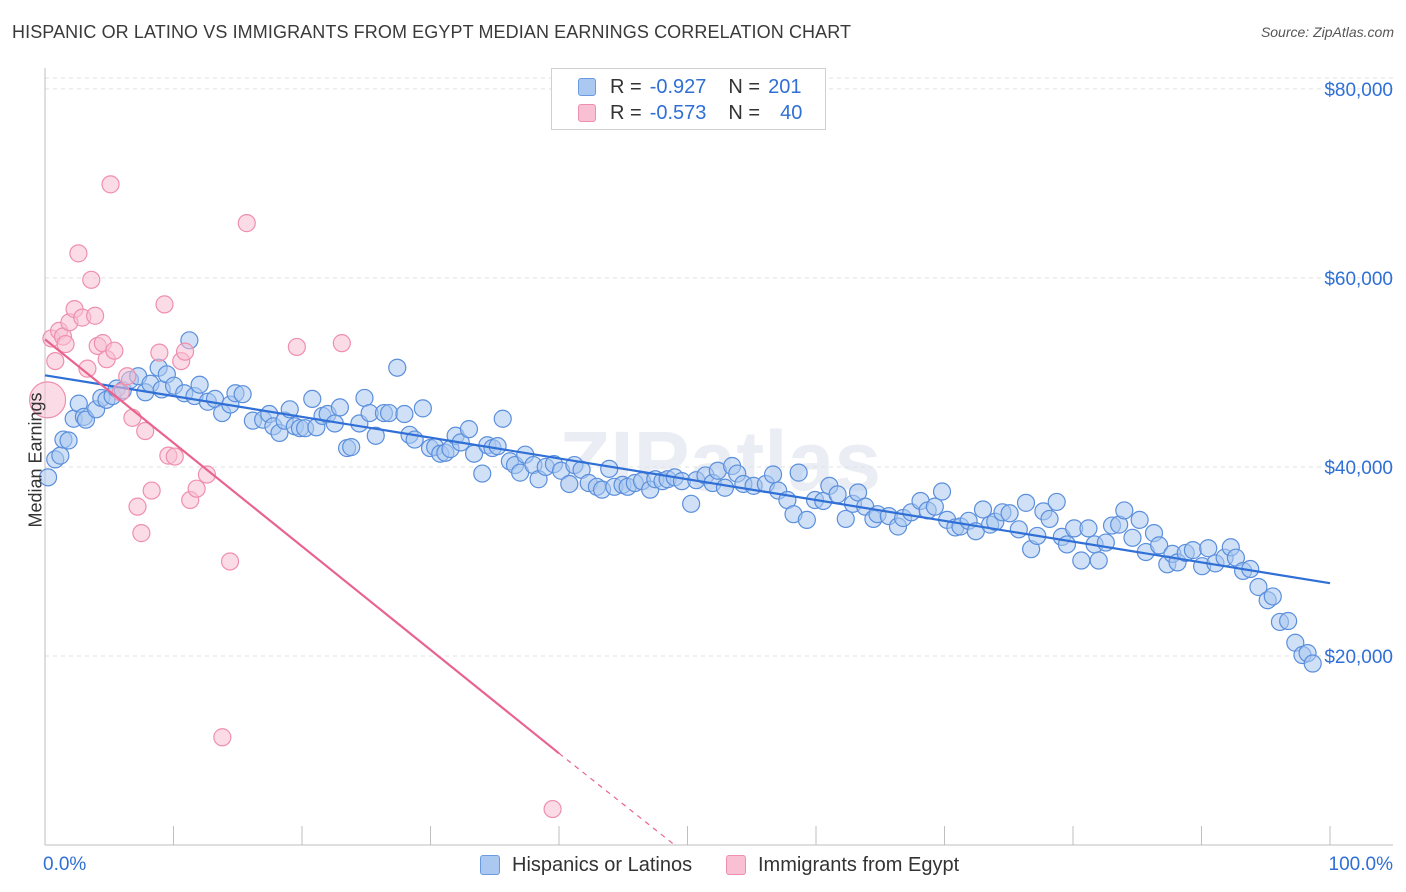 The height and width of the screenshot is (892, 1406). What do you see at coordinates (35, 460) in the screenshot?
I see `y-axis-label: Median Earnings` at bounding box center [35, 460].